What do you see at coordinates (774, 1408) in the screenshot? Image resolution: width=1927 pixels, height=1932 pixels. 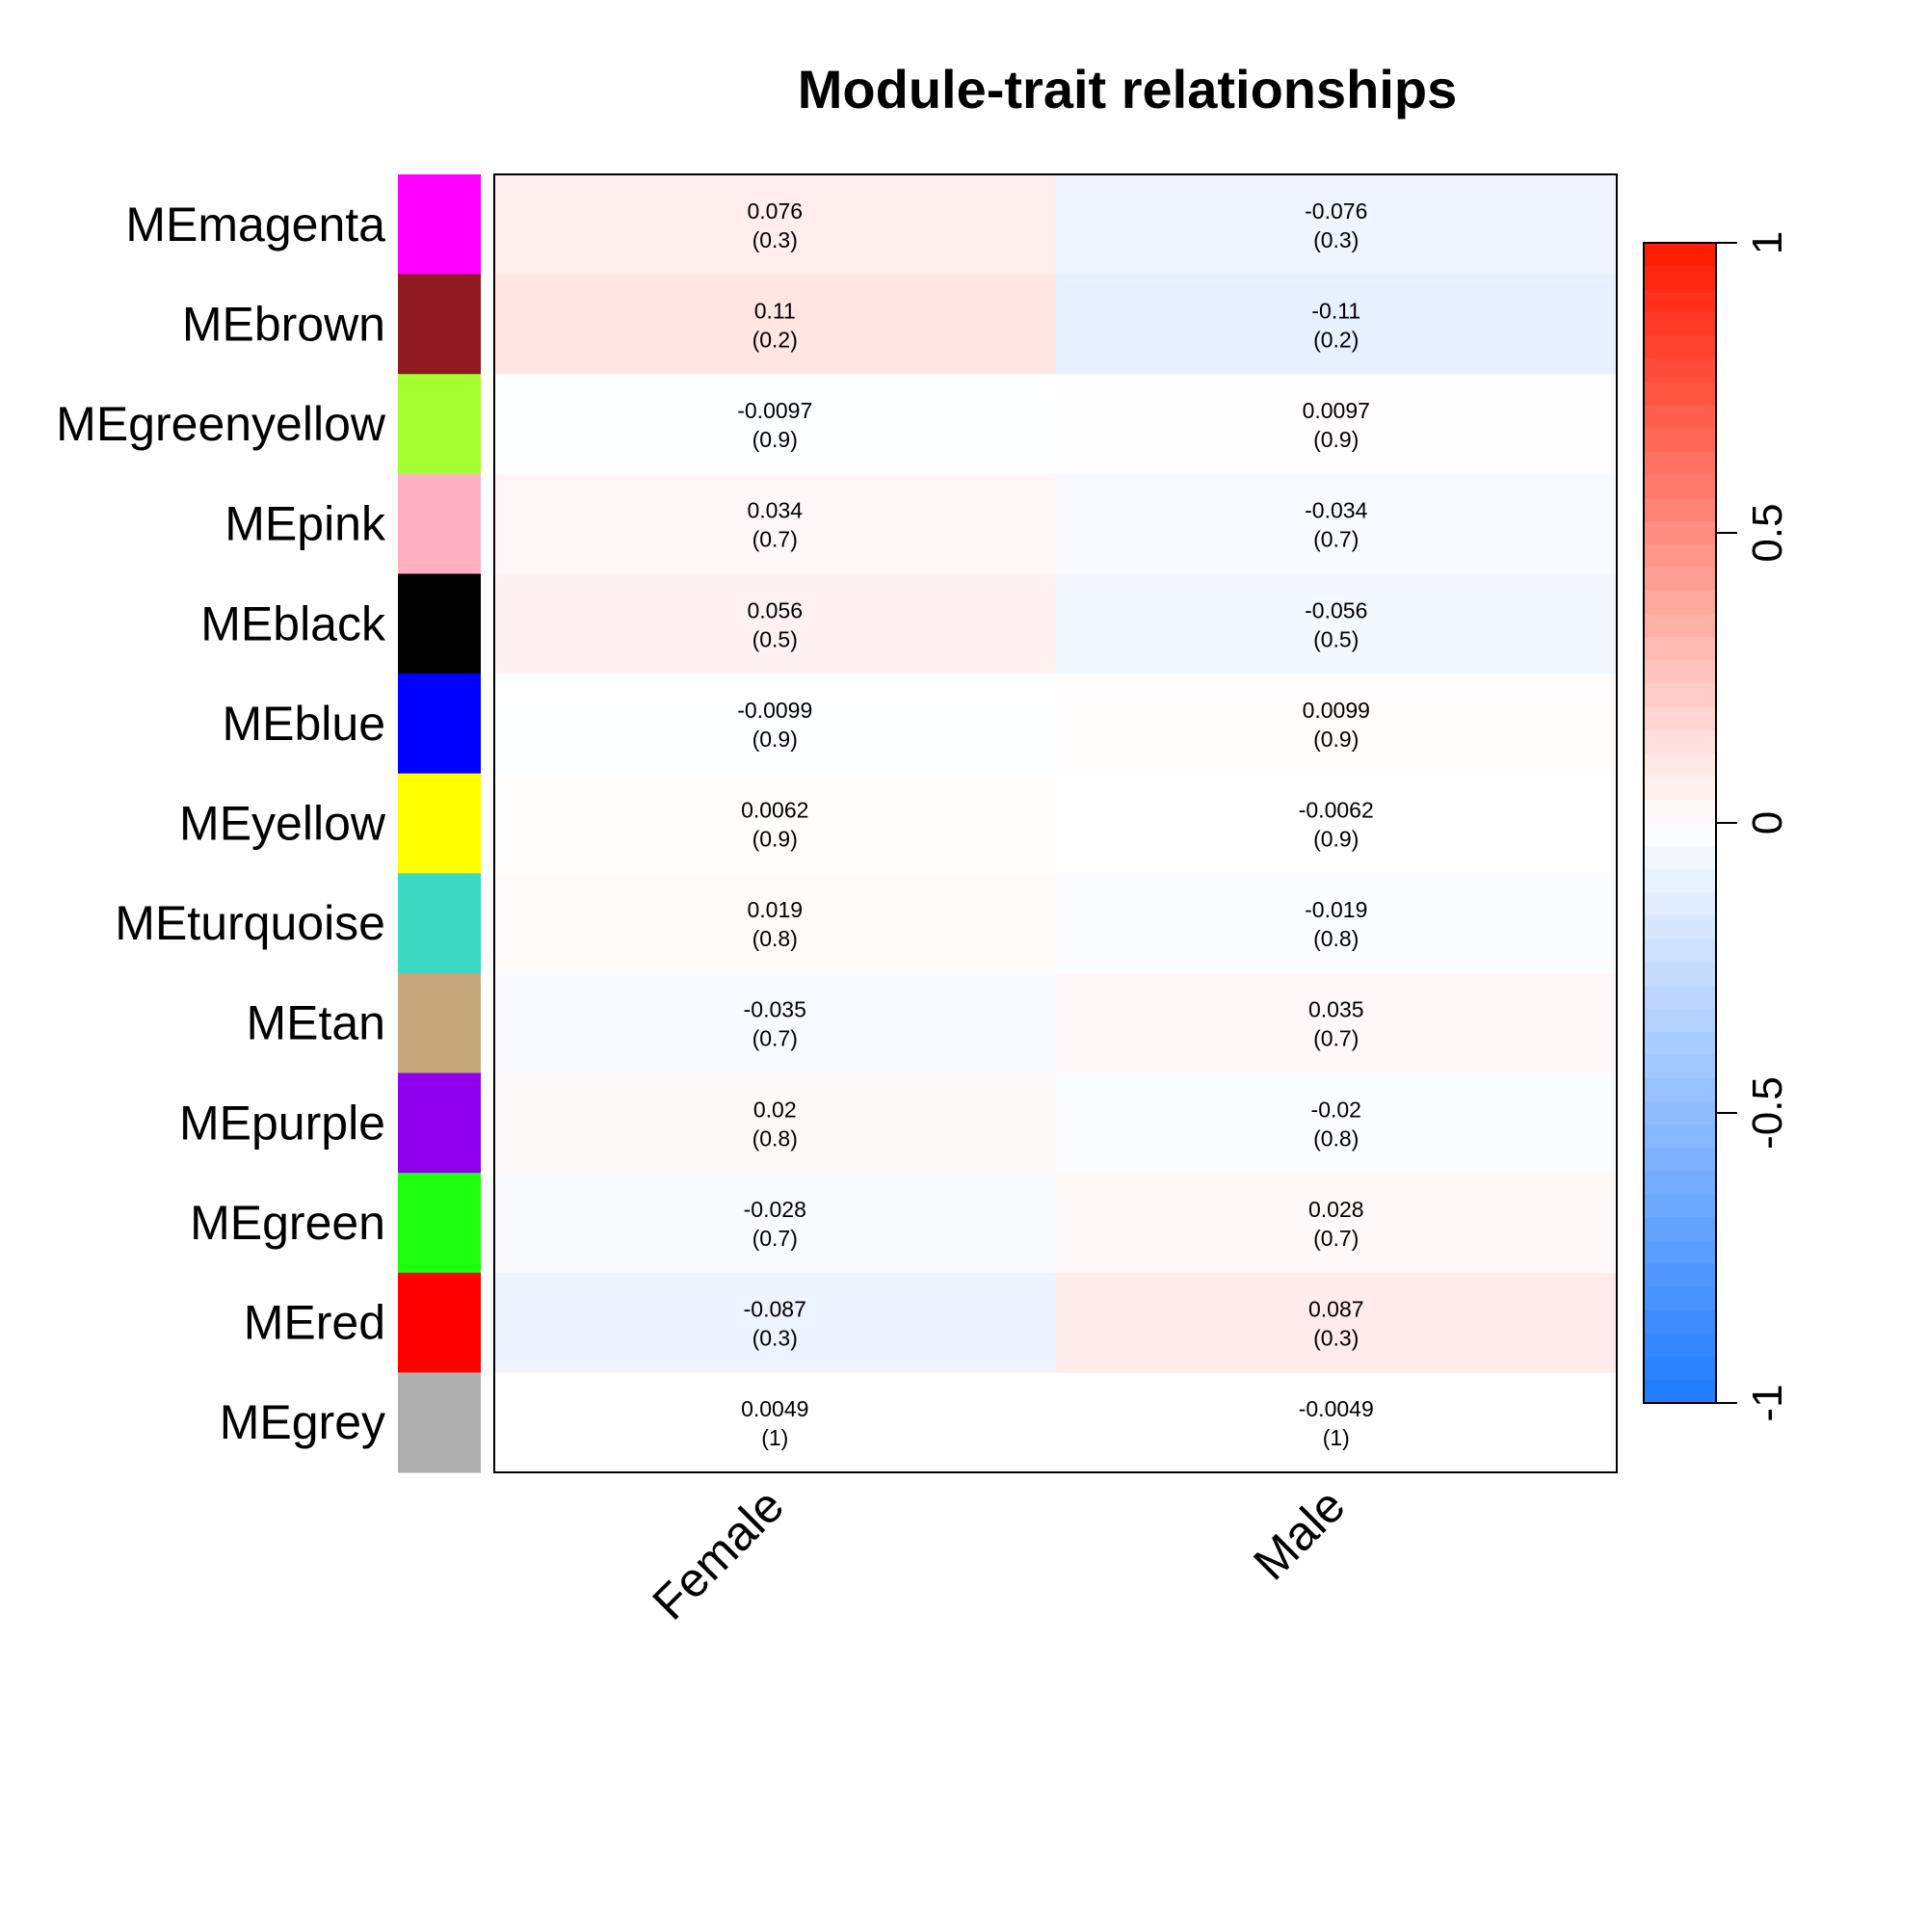 I see `cell-correlation-label: 0.0049` at bounding box center [774, 1408].